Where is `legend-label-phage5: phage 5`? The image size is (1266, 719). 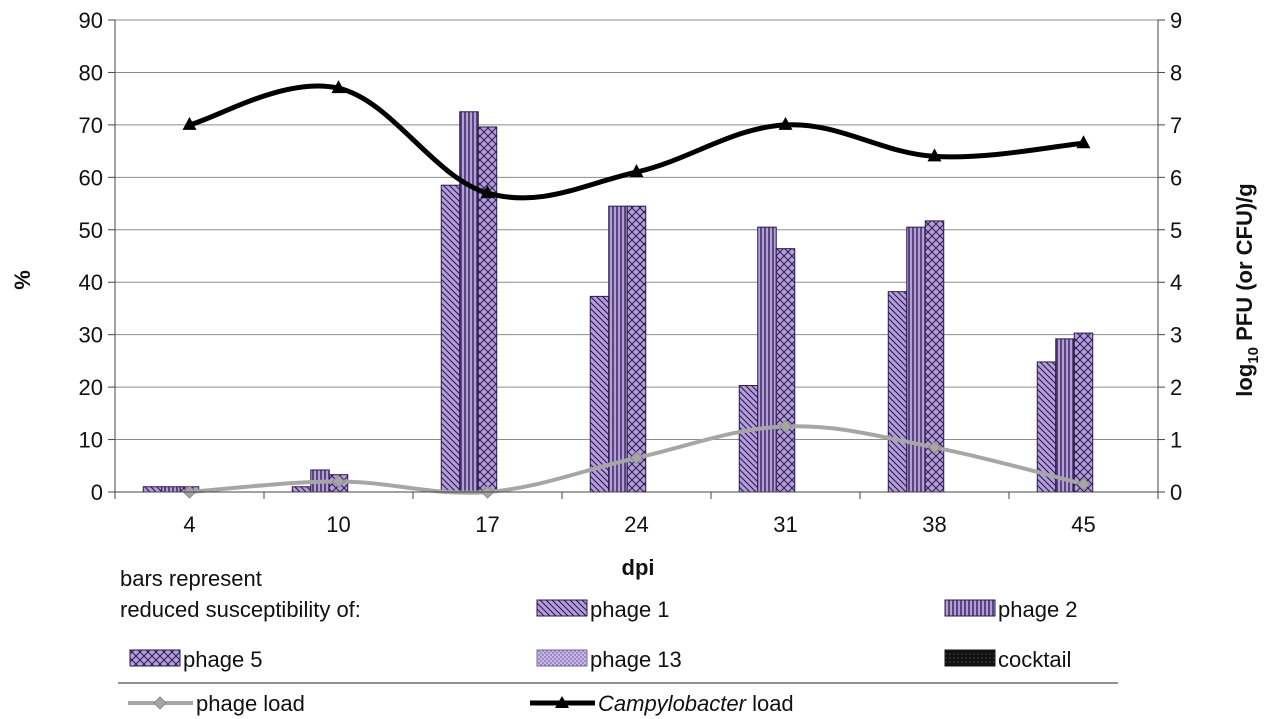 legend-label-phage5: phage 5 is located at coordinates (223, 659).